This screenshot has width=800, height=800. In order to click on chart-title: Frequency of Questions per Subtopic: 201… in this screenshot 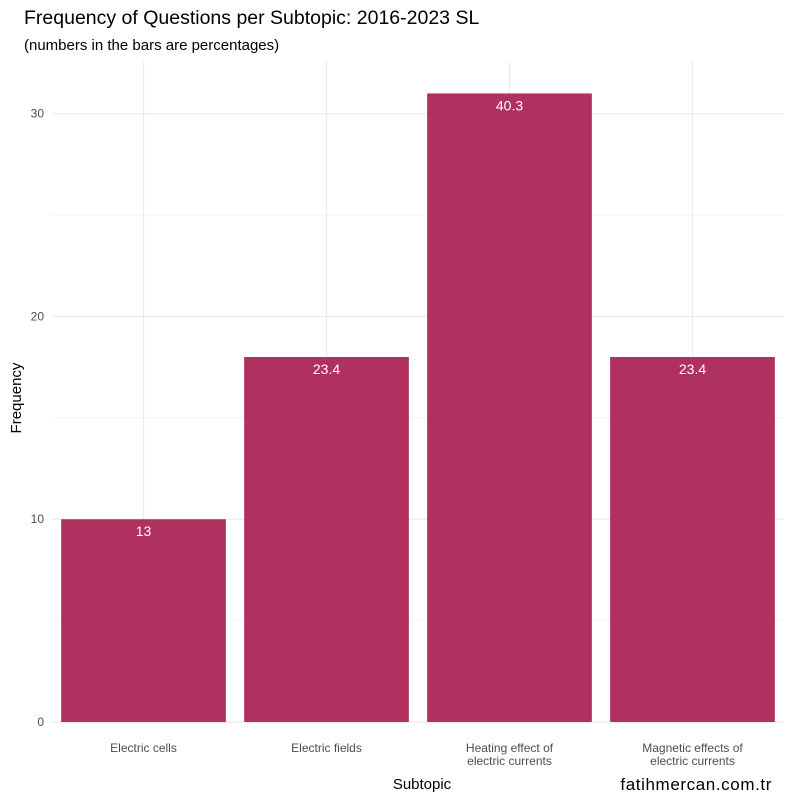, I will do `click(251, 18)`.